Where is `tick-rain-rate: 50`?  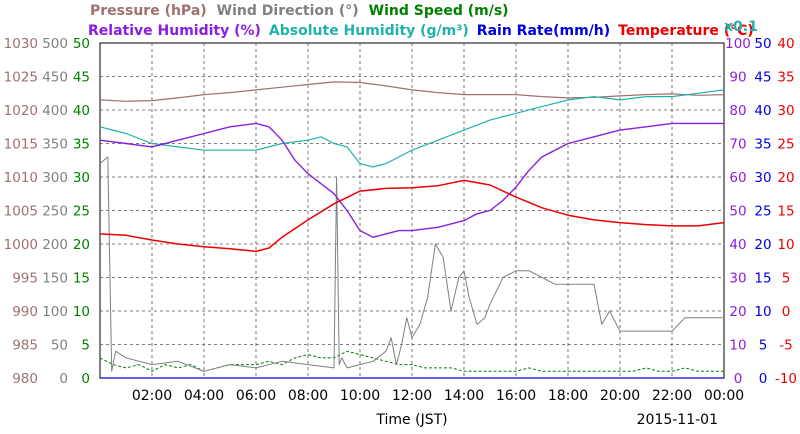 tick-rain-rate: 50 is located at coordinates (762, 44).